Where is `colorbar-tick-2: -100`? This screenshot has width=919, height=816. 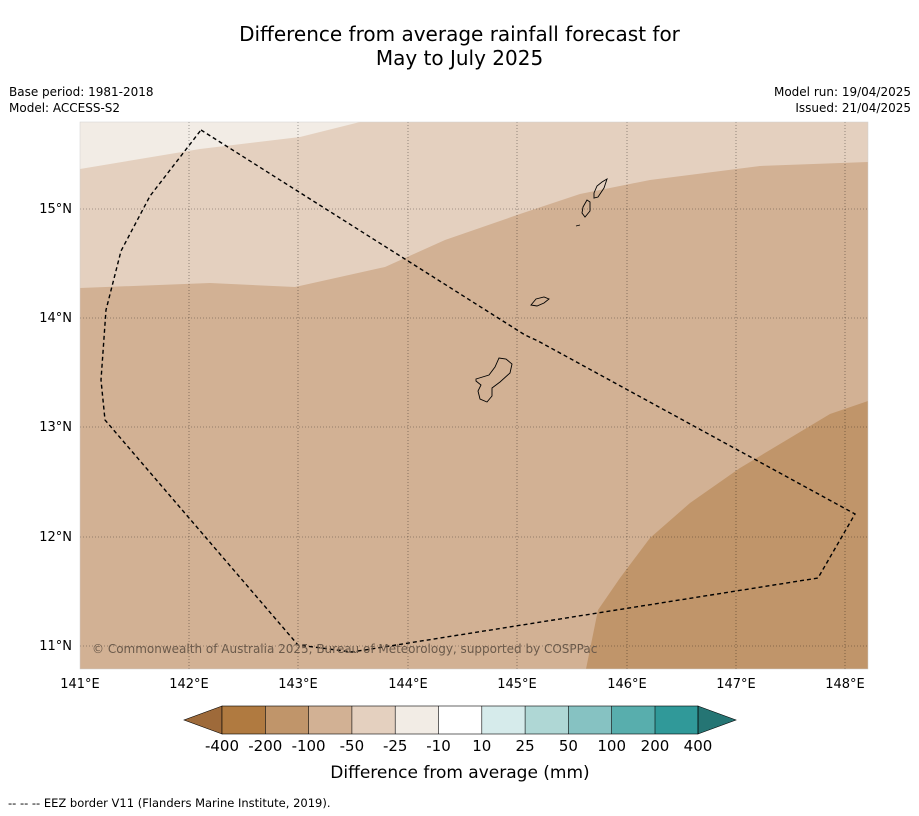 colorbar-tick-2: -100 is located at coordinates (309, 746).